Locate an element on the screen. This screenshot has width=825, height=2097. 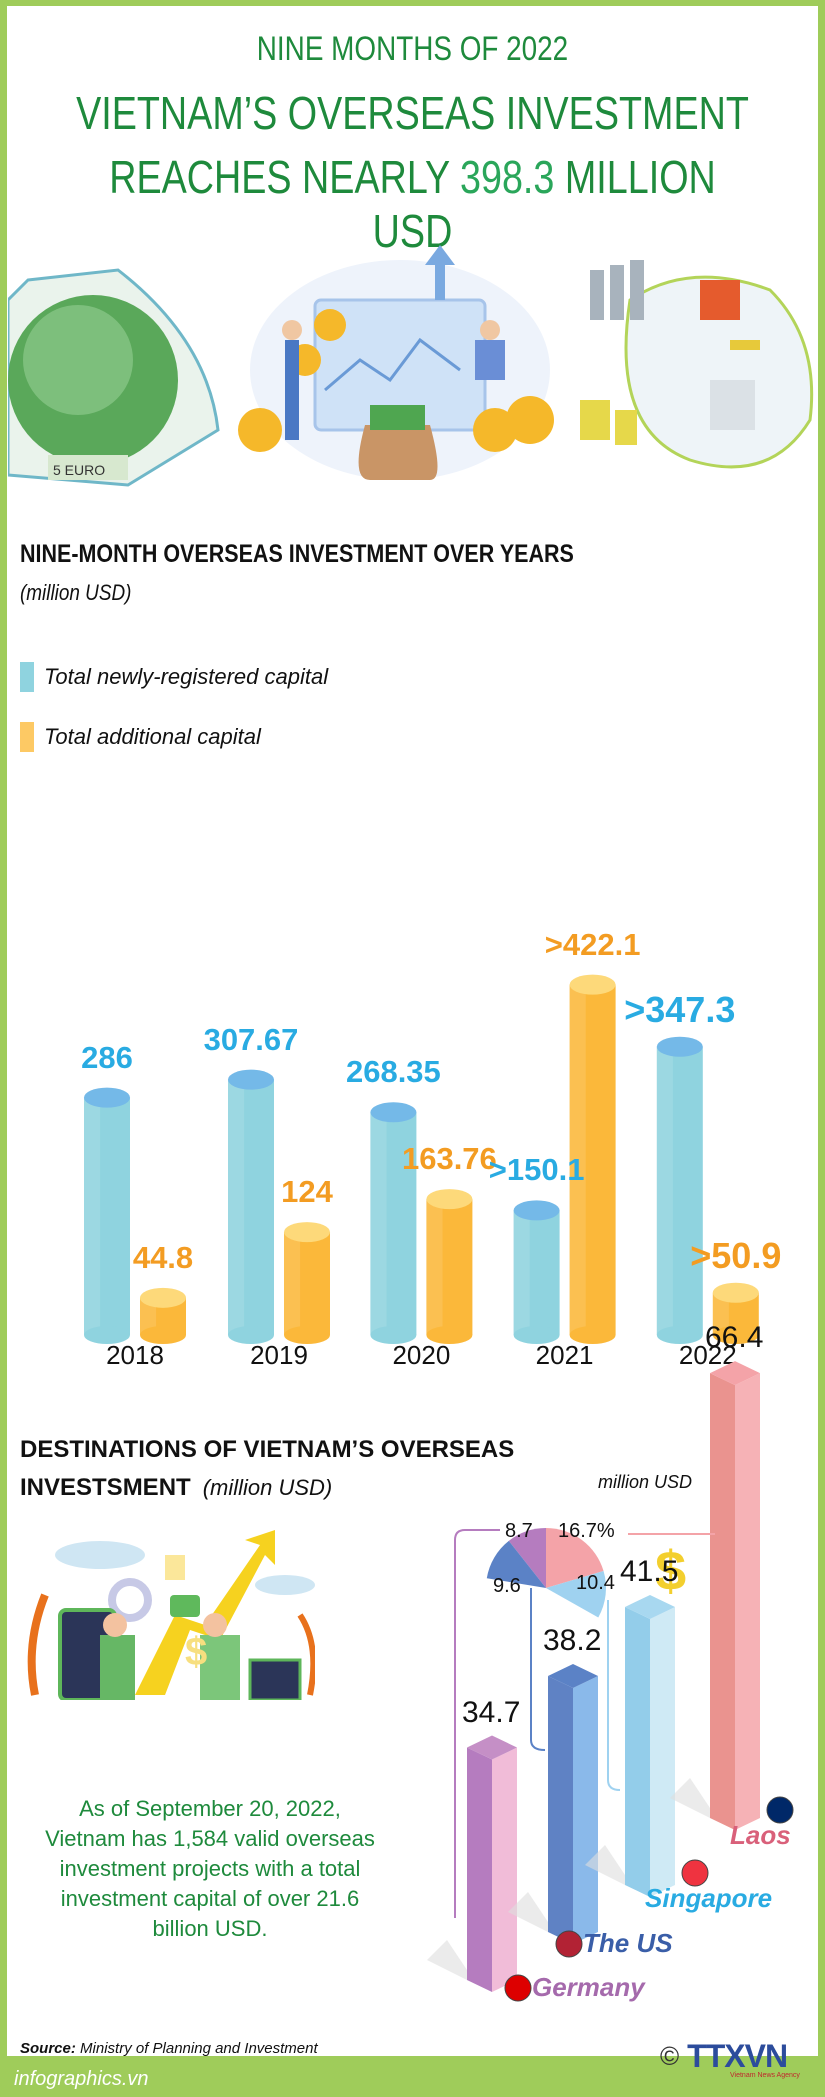
destinations-chart: $ is located at coordinates (610, 1681).